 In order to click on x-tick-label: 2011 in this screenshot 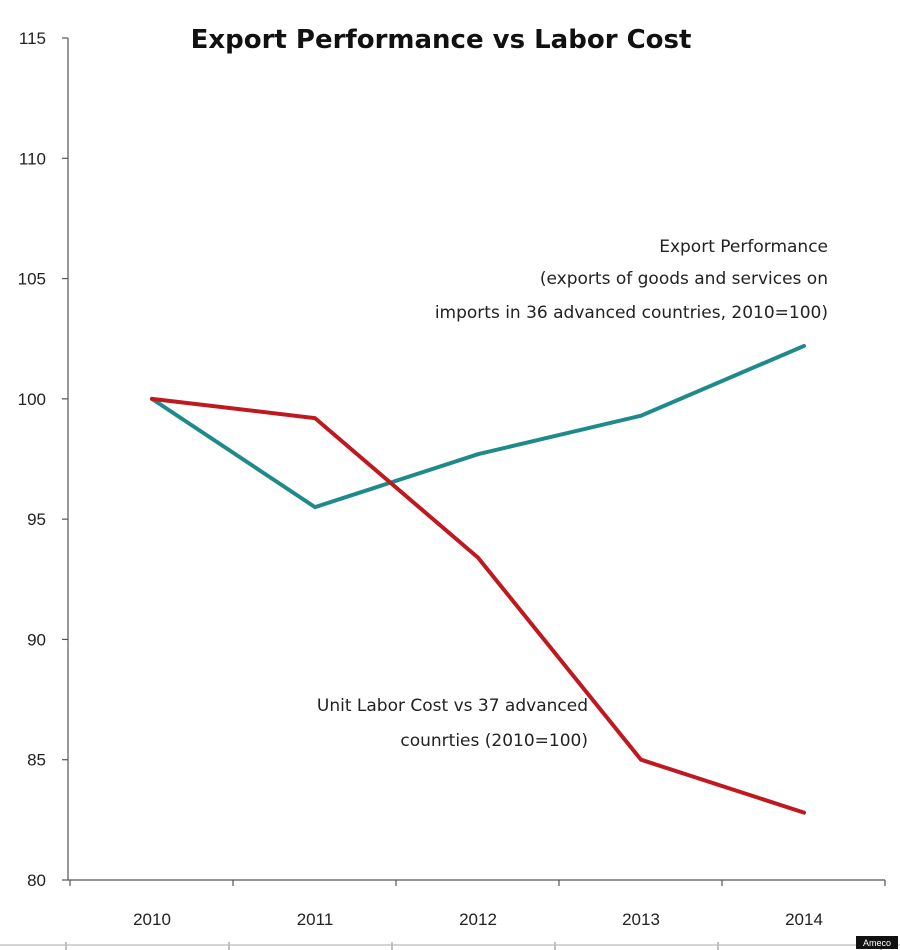, I will do `click(315, 919)`.